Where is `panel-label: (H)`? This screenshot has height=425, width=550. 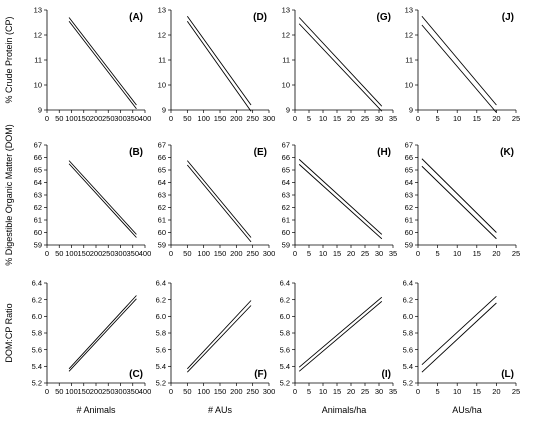
panel-label: (H) is located at coordinates (384, 152).